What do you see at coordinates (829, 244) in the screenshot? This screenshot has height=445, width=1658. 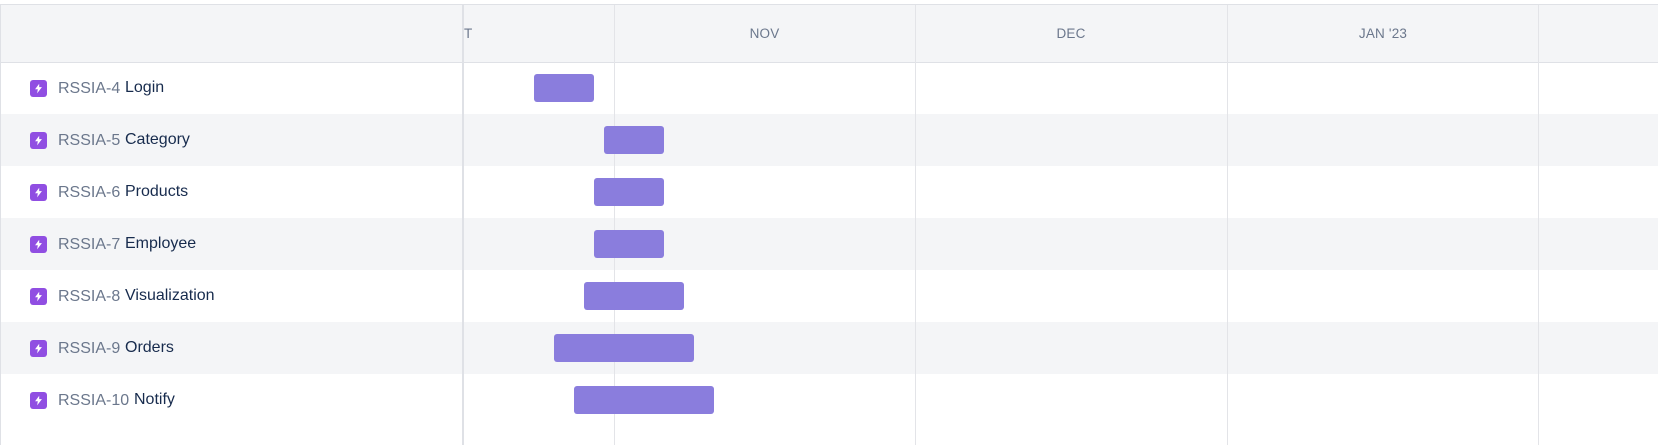 I see `issue-row-rssia-7: RSSIA-7 Employee` at bounding box center [829, 244].